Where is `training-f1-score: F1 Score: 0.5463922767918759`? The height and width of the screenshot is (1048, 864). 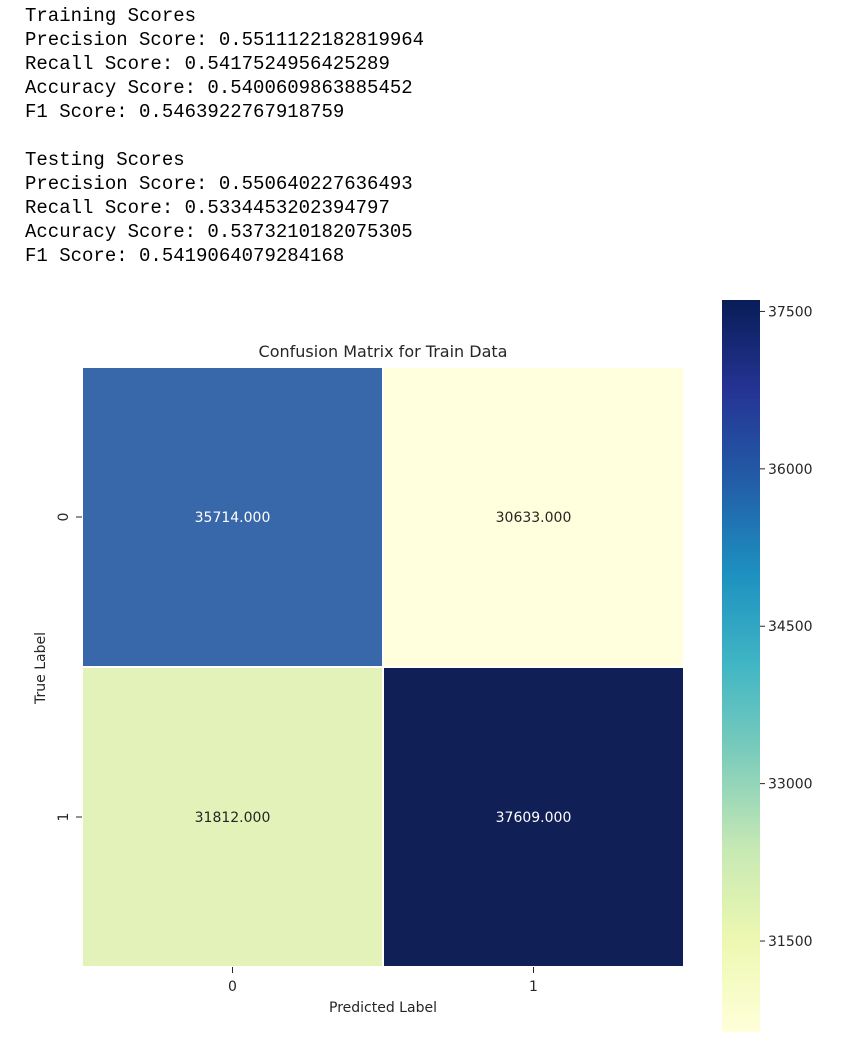
training-f1-score: F1 Score: 0.5463922767918759 is located at coordinates (185, 112).